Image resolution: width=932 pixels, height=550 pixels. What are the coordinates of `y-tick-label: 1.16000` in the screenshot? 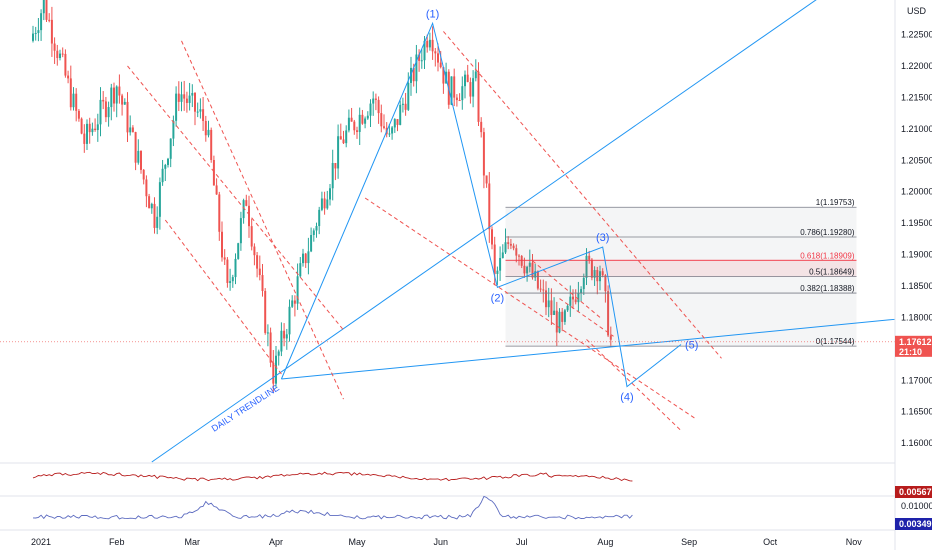 It's located at (916, 443).